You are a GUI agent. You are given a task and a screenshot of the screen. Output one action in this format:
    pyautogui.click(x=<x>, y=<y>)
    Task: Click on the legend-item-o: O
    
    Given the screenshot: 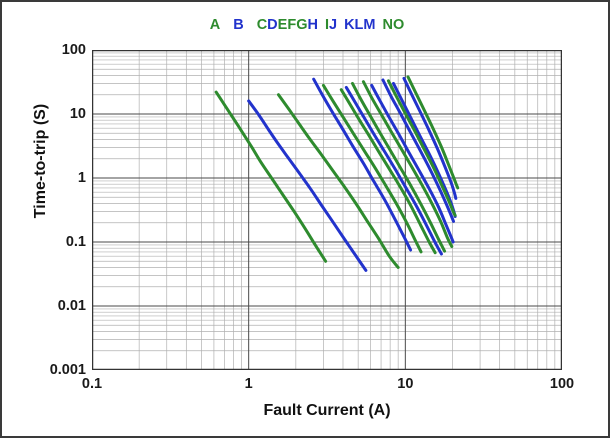 What is the action you would take?
    pyautogui.click(x=398, y=25)
    